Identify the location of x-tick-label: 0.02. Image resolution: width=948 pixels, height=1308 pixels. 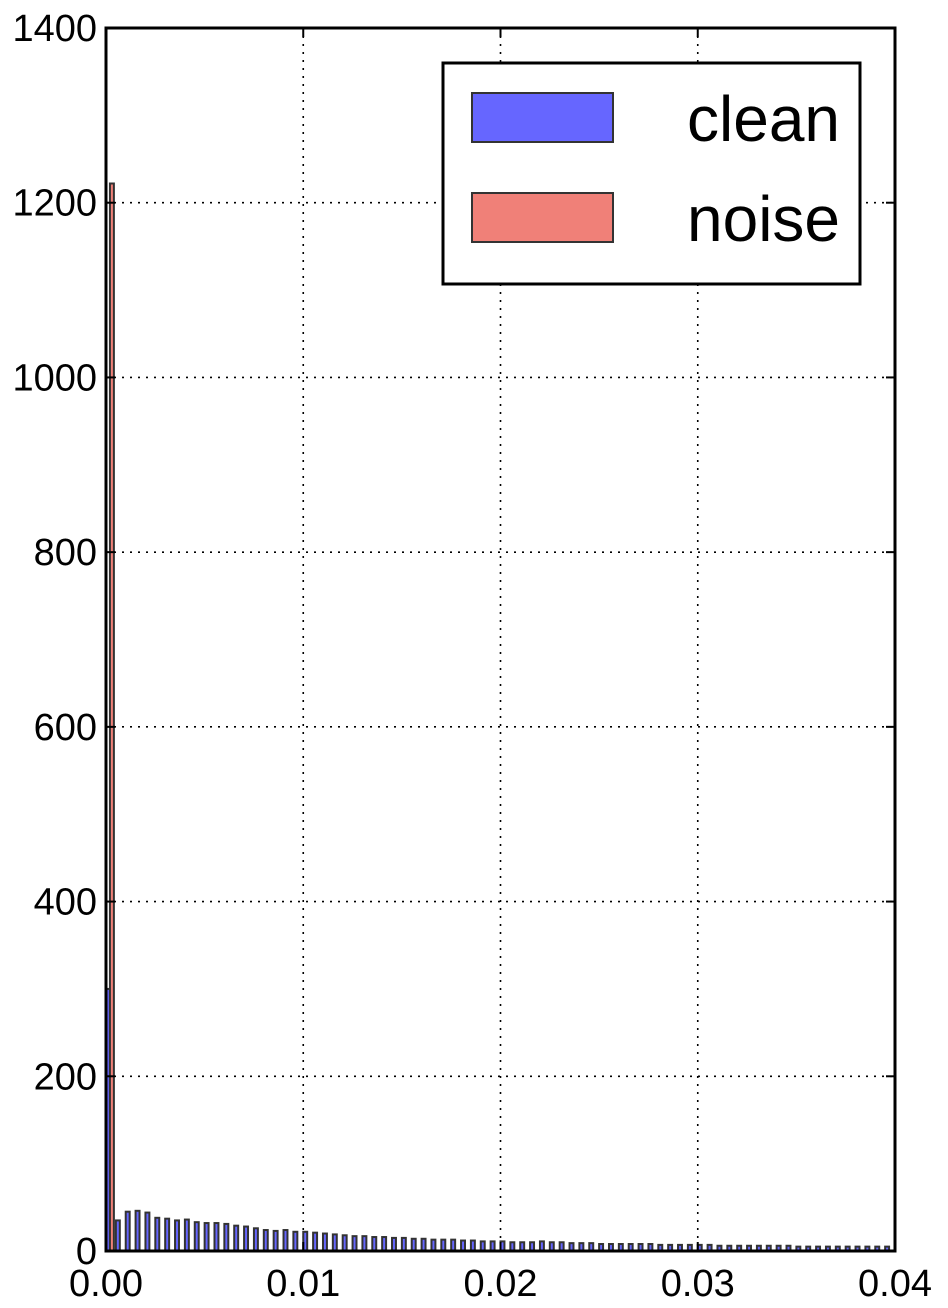
(501, 1284).